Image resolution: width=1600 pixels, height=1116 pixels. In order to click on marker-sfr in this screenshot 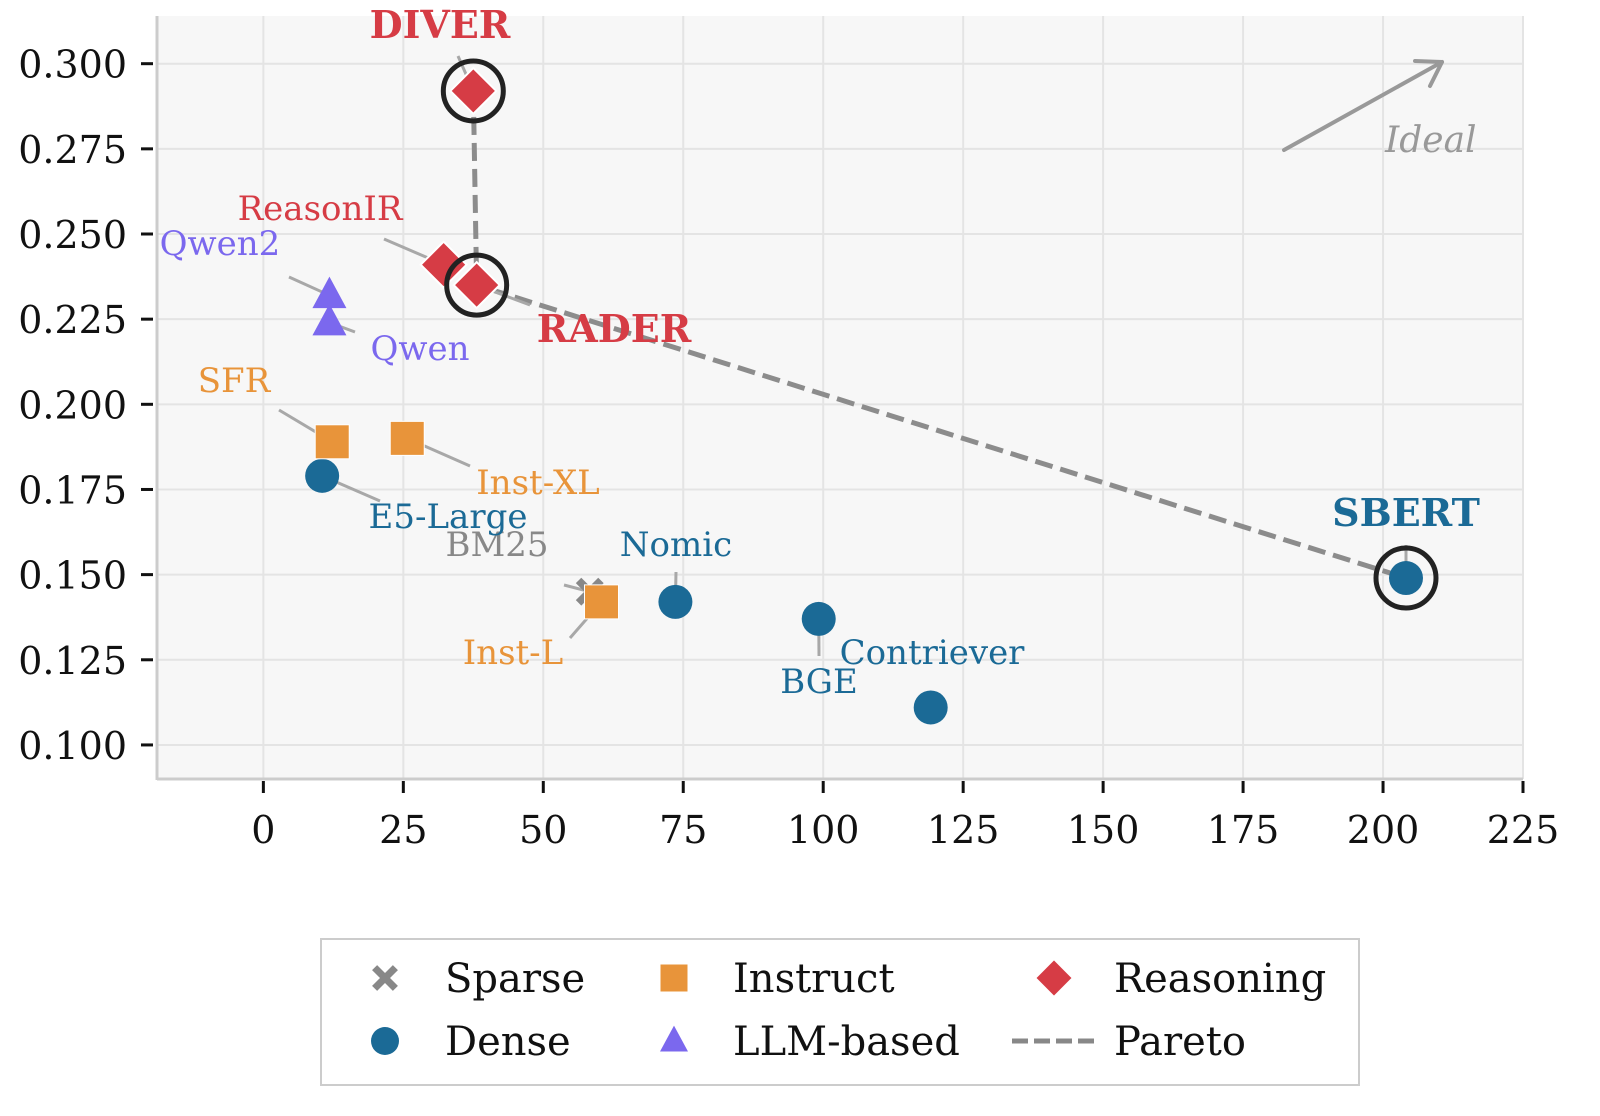, I will do `click(332, 442)`.